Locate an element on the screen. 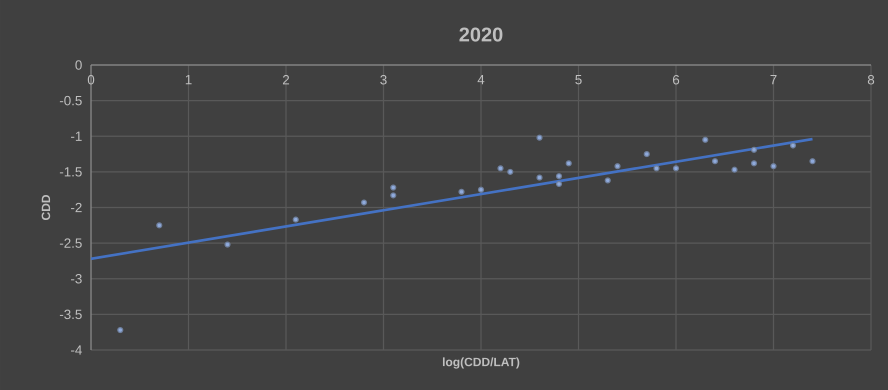 The height and width of the screenshot is (390, 888). y-tick-label: -3.5 is located at coordinates (71, 315).